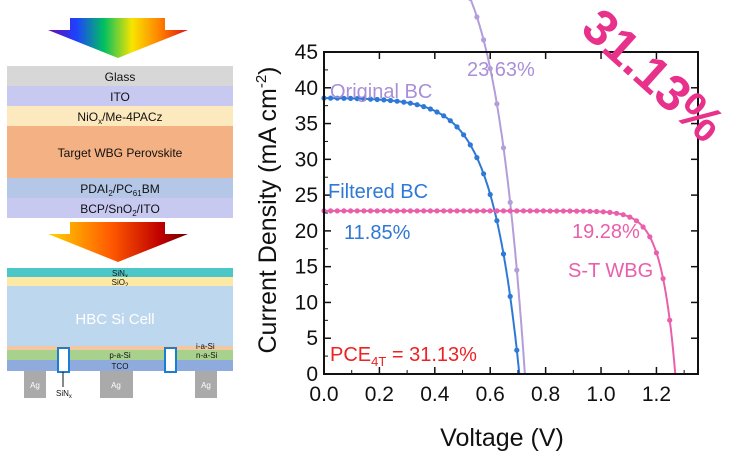  I want to click on x-tick-label: 0.4, so click(435, 394).